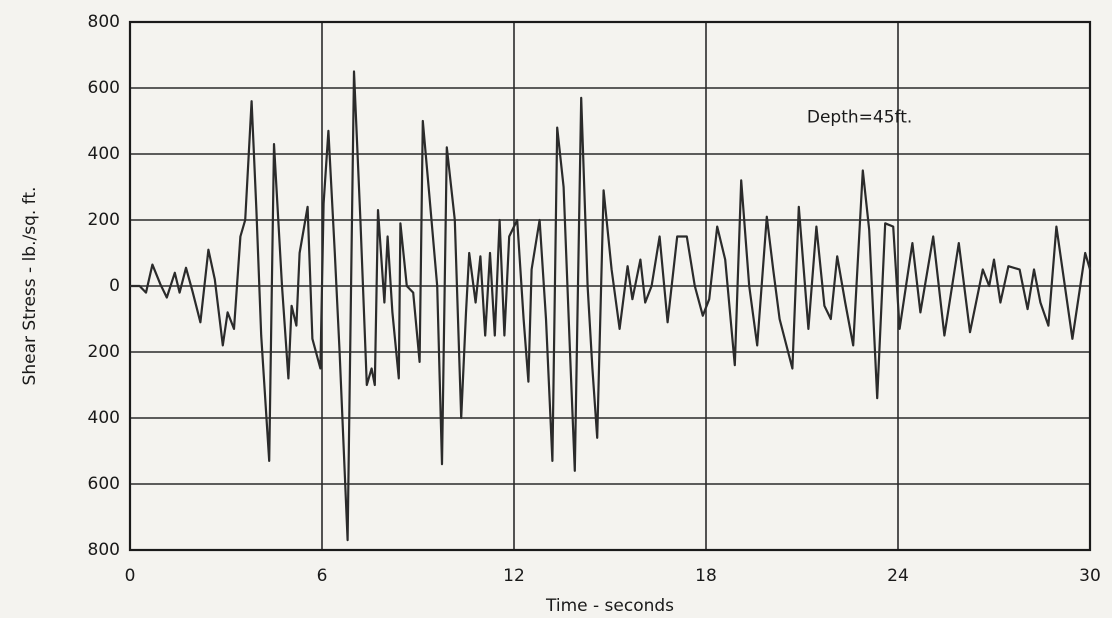 This screenshot has width=1112, height=618. Describe the element at coordinates (898, 576) in the screenshot. I see `x-tick-label: 24` at that location.